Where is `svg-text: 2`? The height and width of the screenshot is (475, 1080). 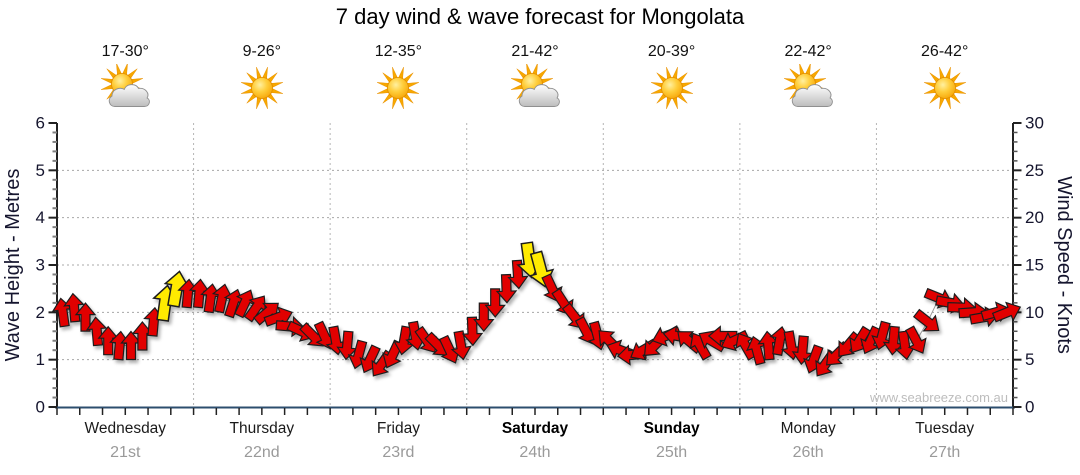
svg-text: 2 is located at coordinates (40, 312).